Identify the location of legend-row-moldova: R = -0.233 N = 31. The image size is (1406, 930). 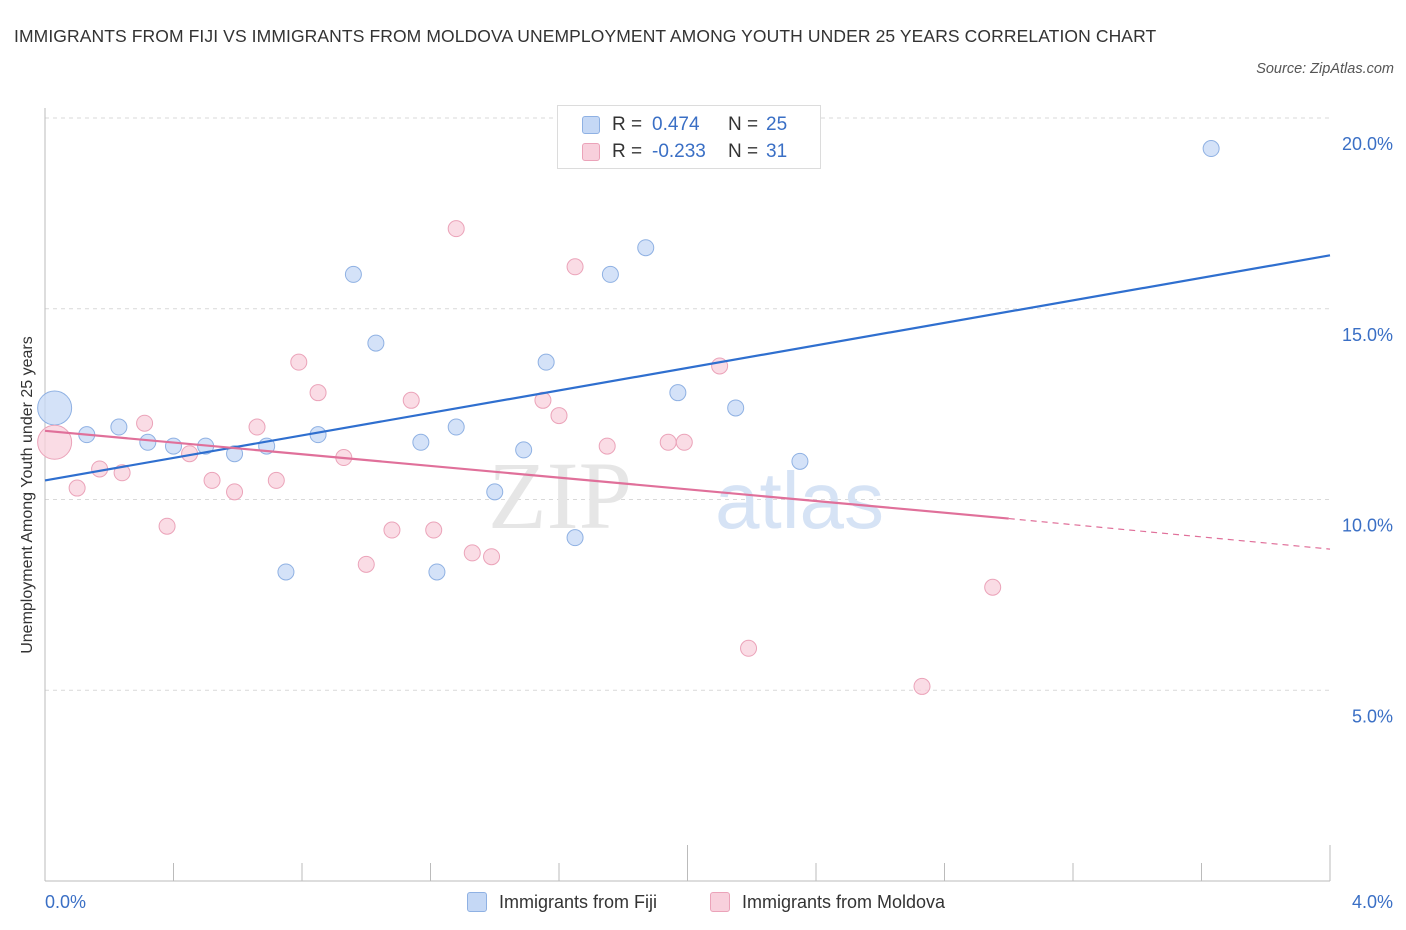
(684, 152).